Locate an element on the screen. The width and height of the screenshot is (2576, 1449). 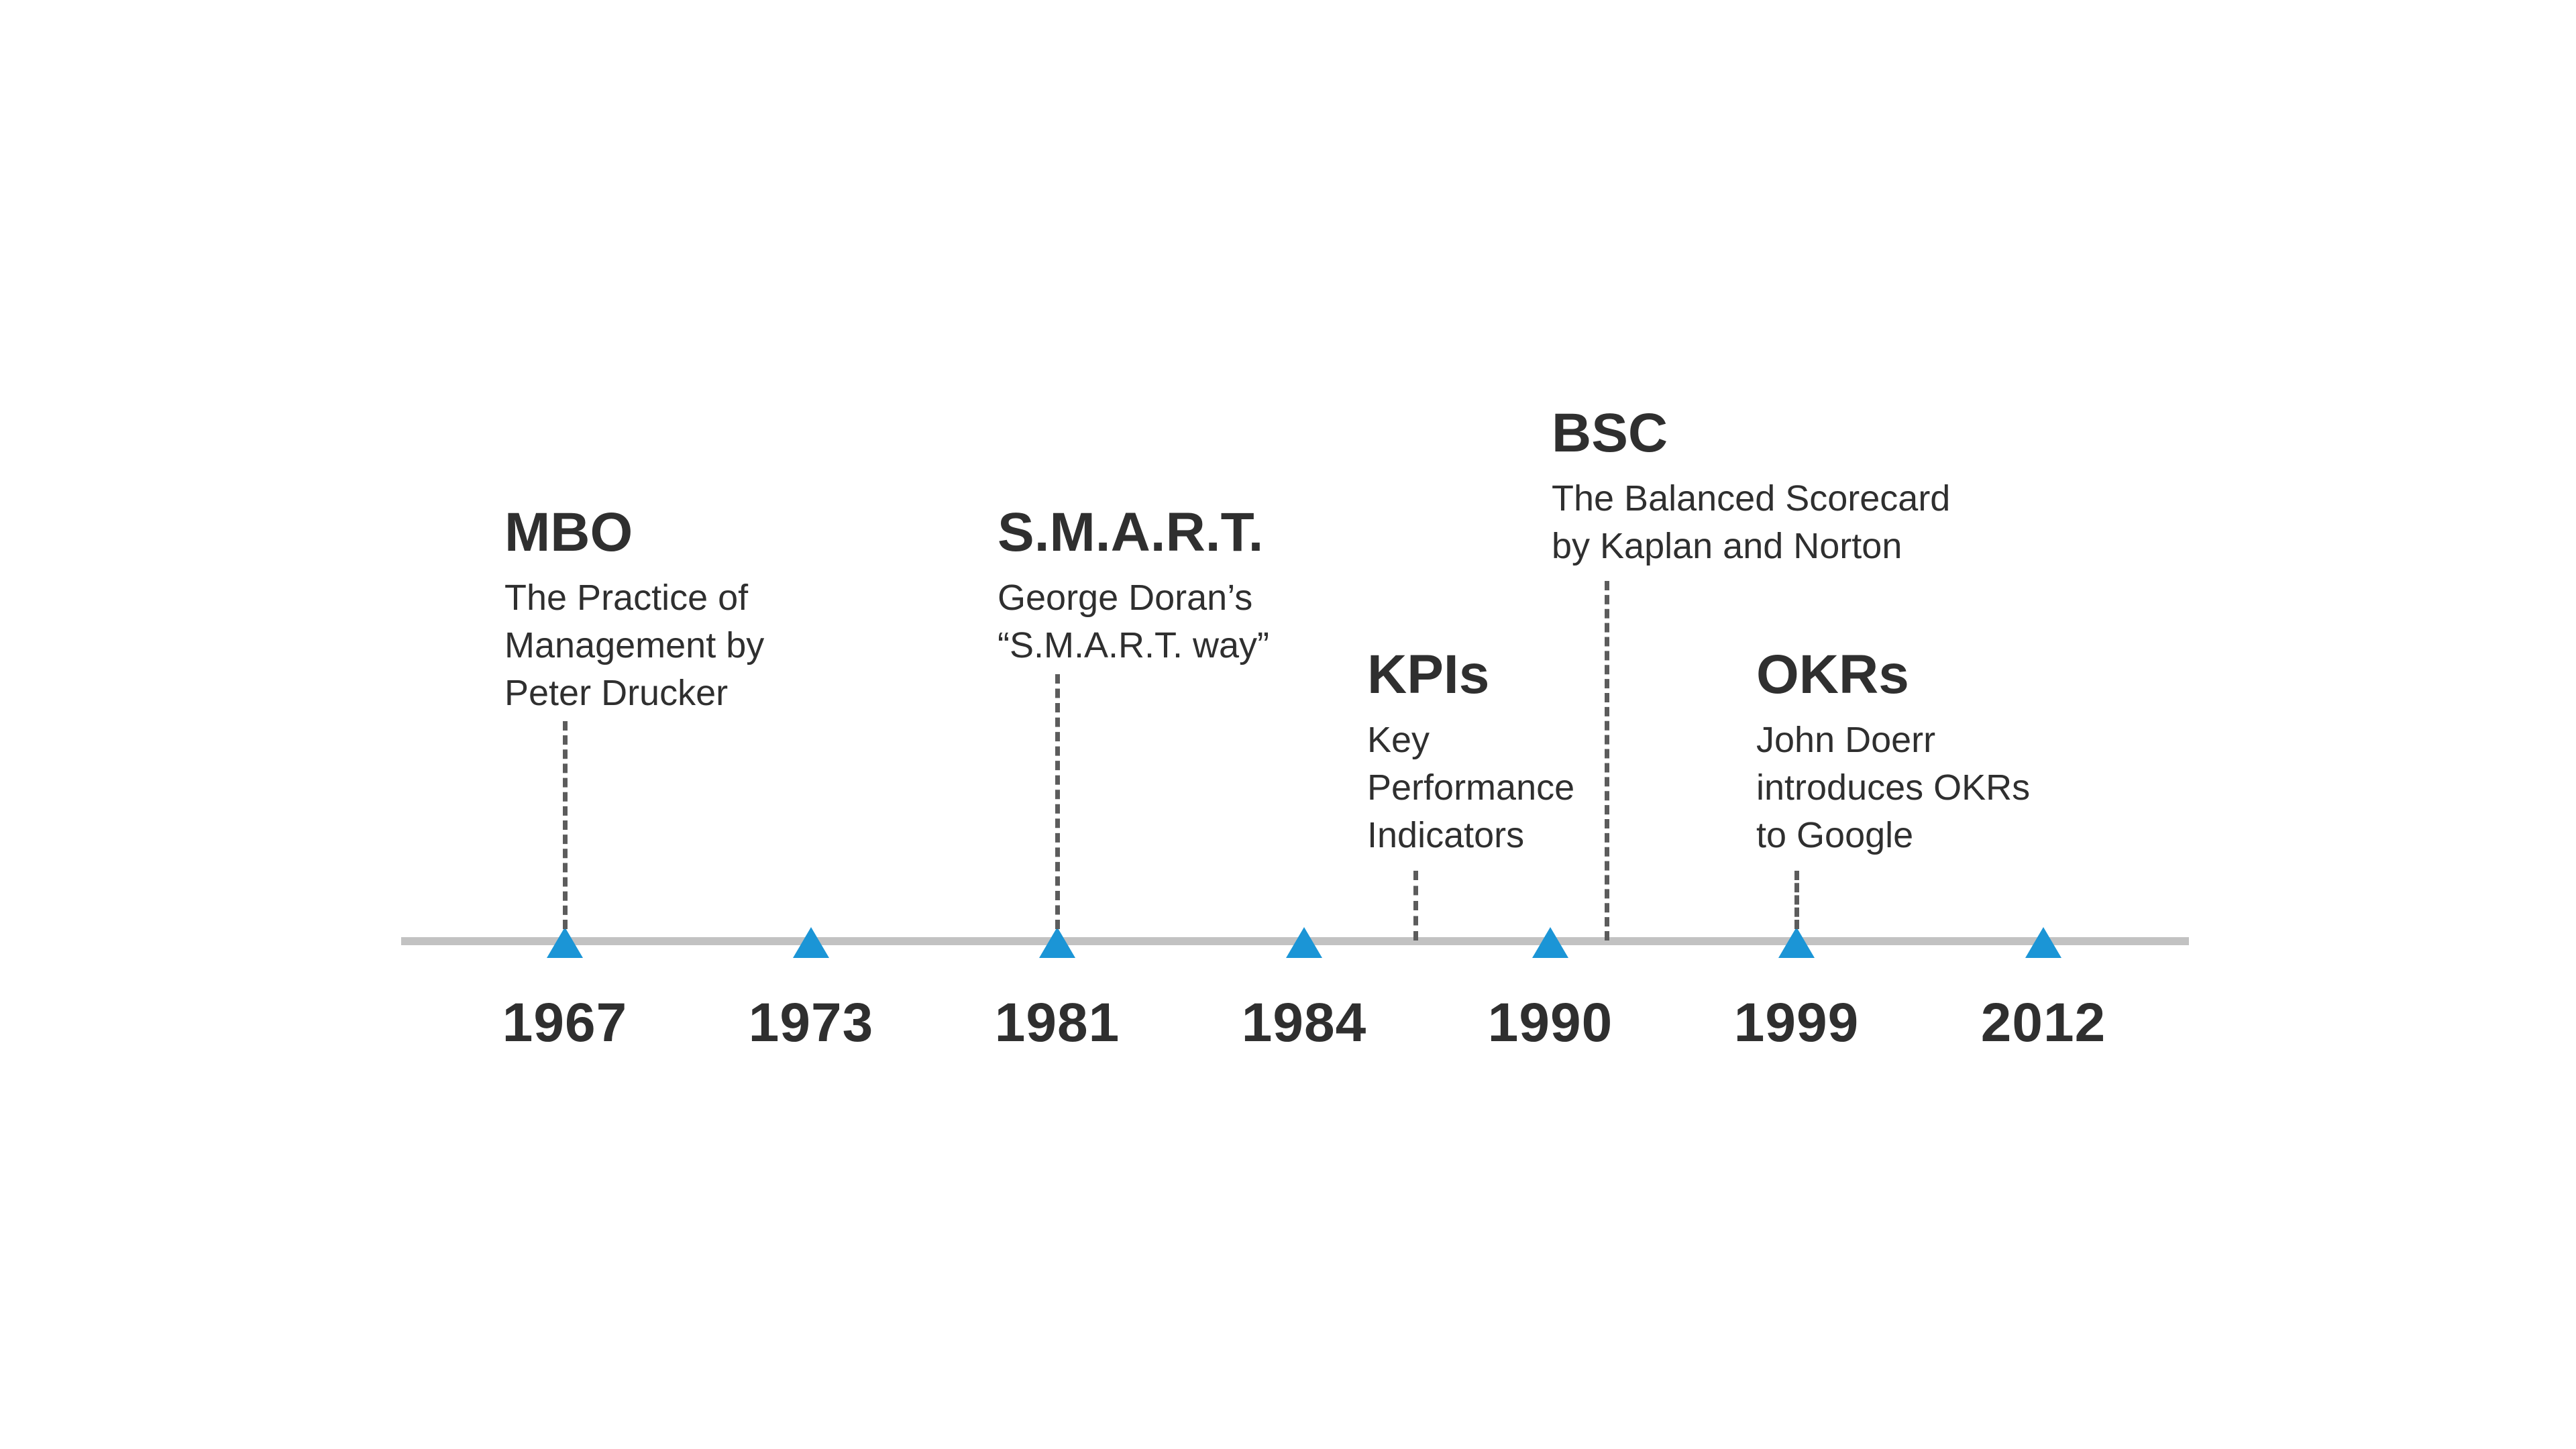
event-title-mbo: MBO is located at coordinates (568, 532).